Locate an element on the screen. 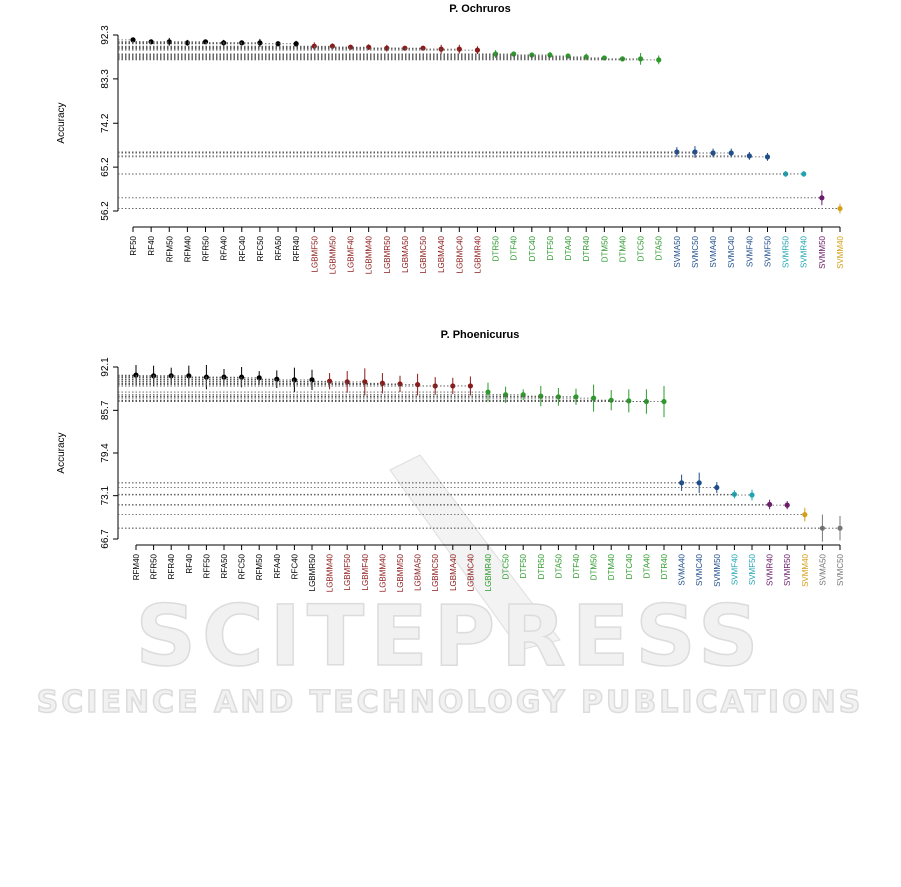  x-tick-label: DTF40 is located at coordinates (576, 565).